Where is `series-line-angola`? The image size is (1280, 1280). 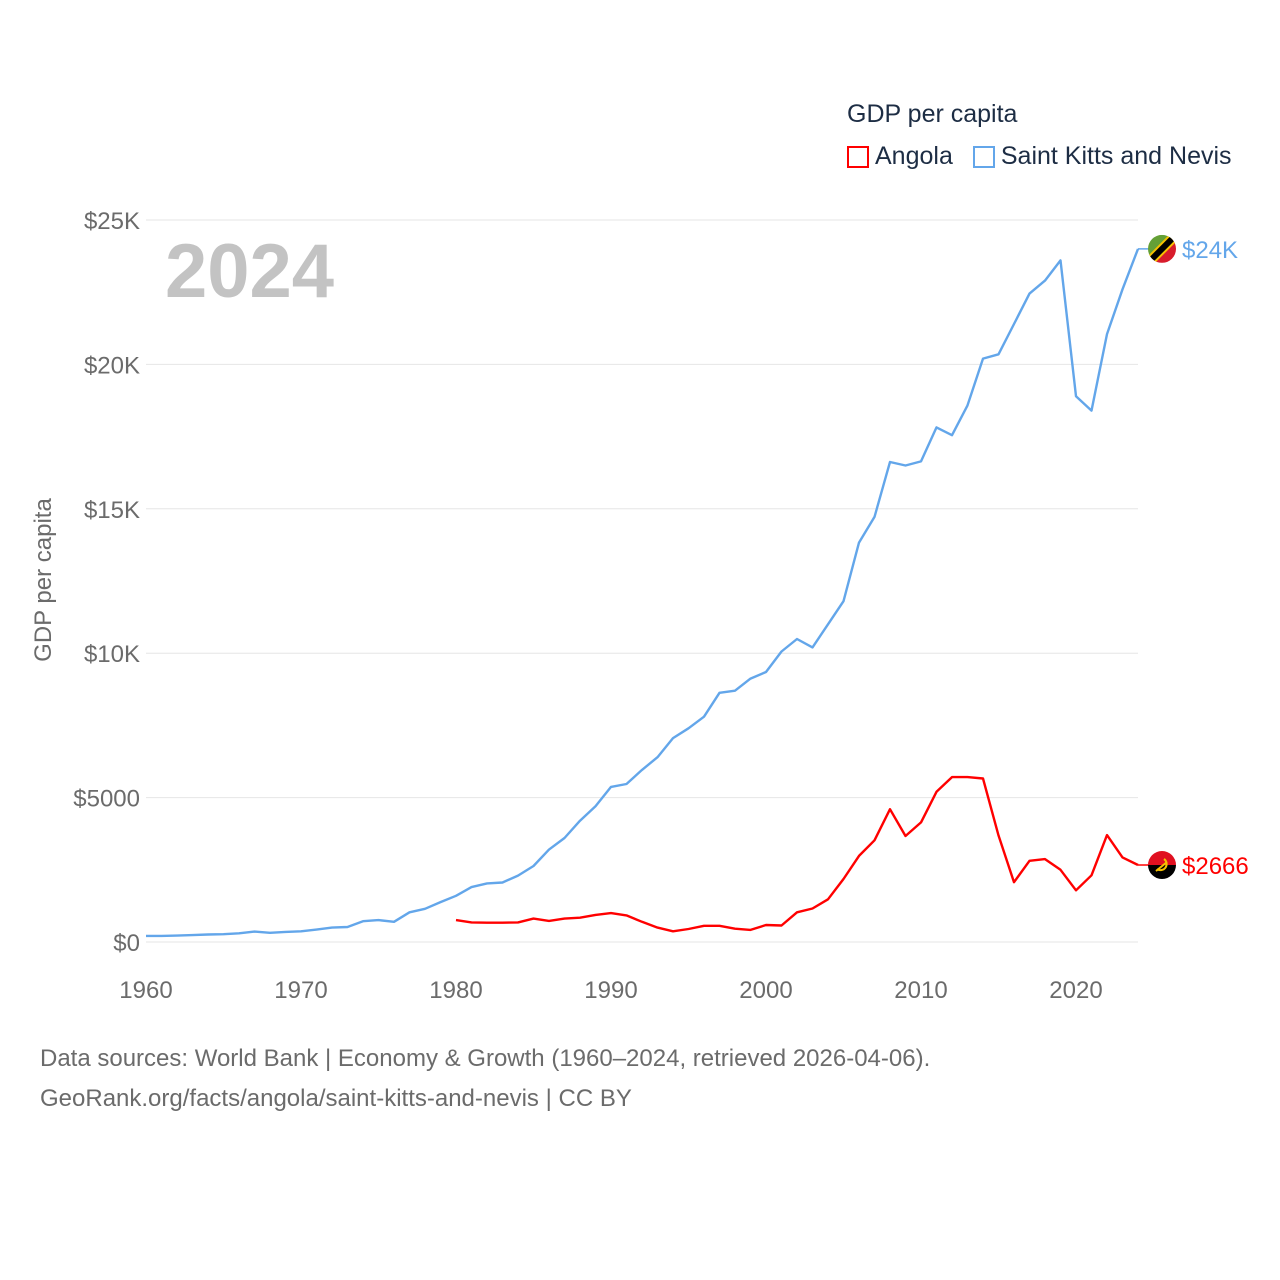 series-line-angola is located at coordinates (797, 854).